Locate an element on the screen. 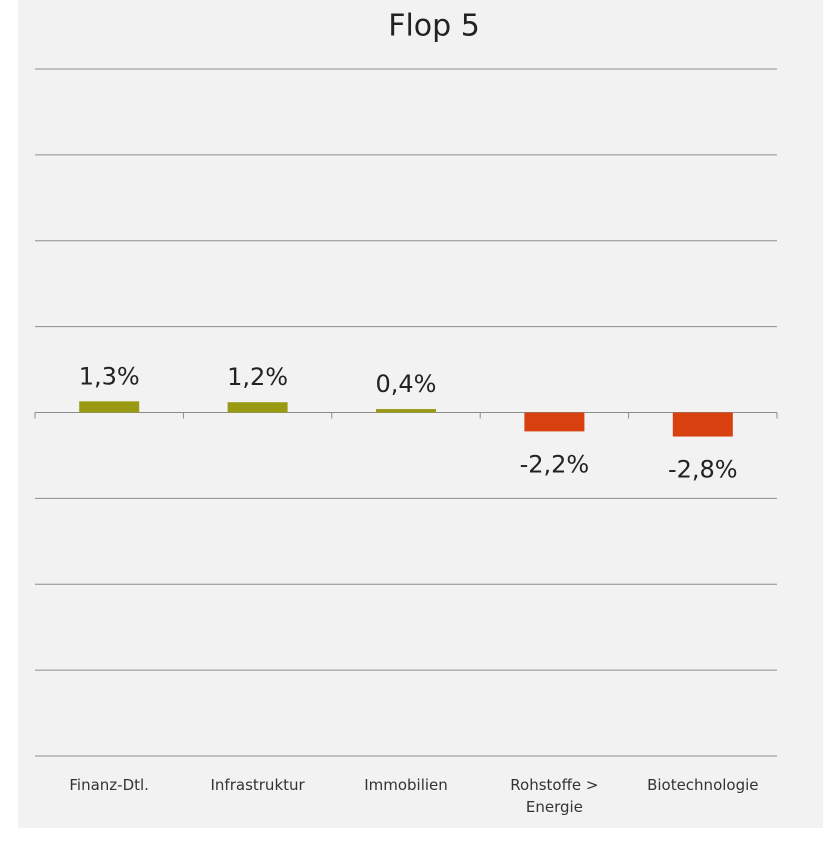 The height and width of the screenshot is (852, 823). data-label: 0,4% is located at coordinates (406, 384).